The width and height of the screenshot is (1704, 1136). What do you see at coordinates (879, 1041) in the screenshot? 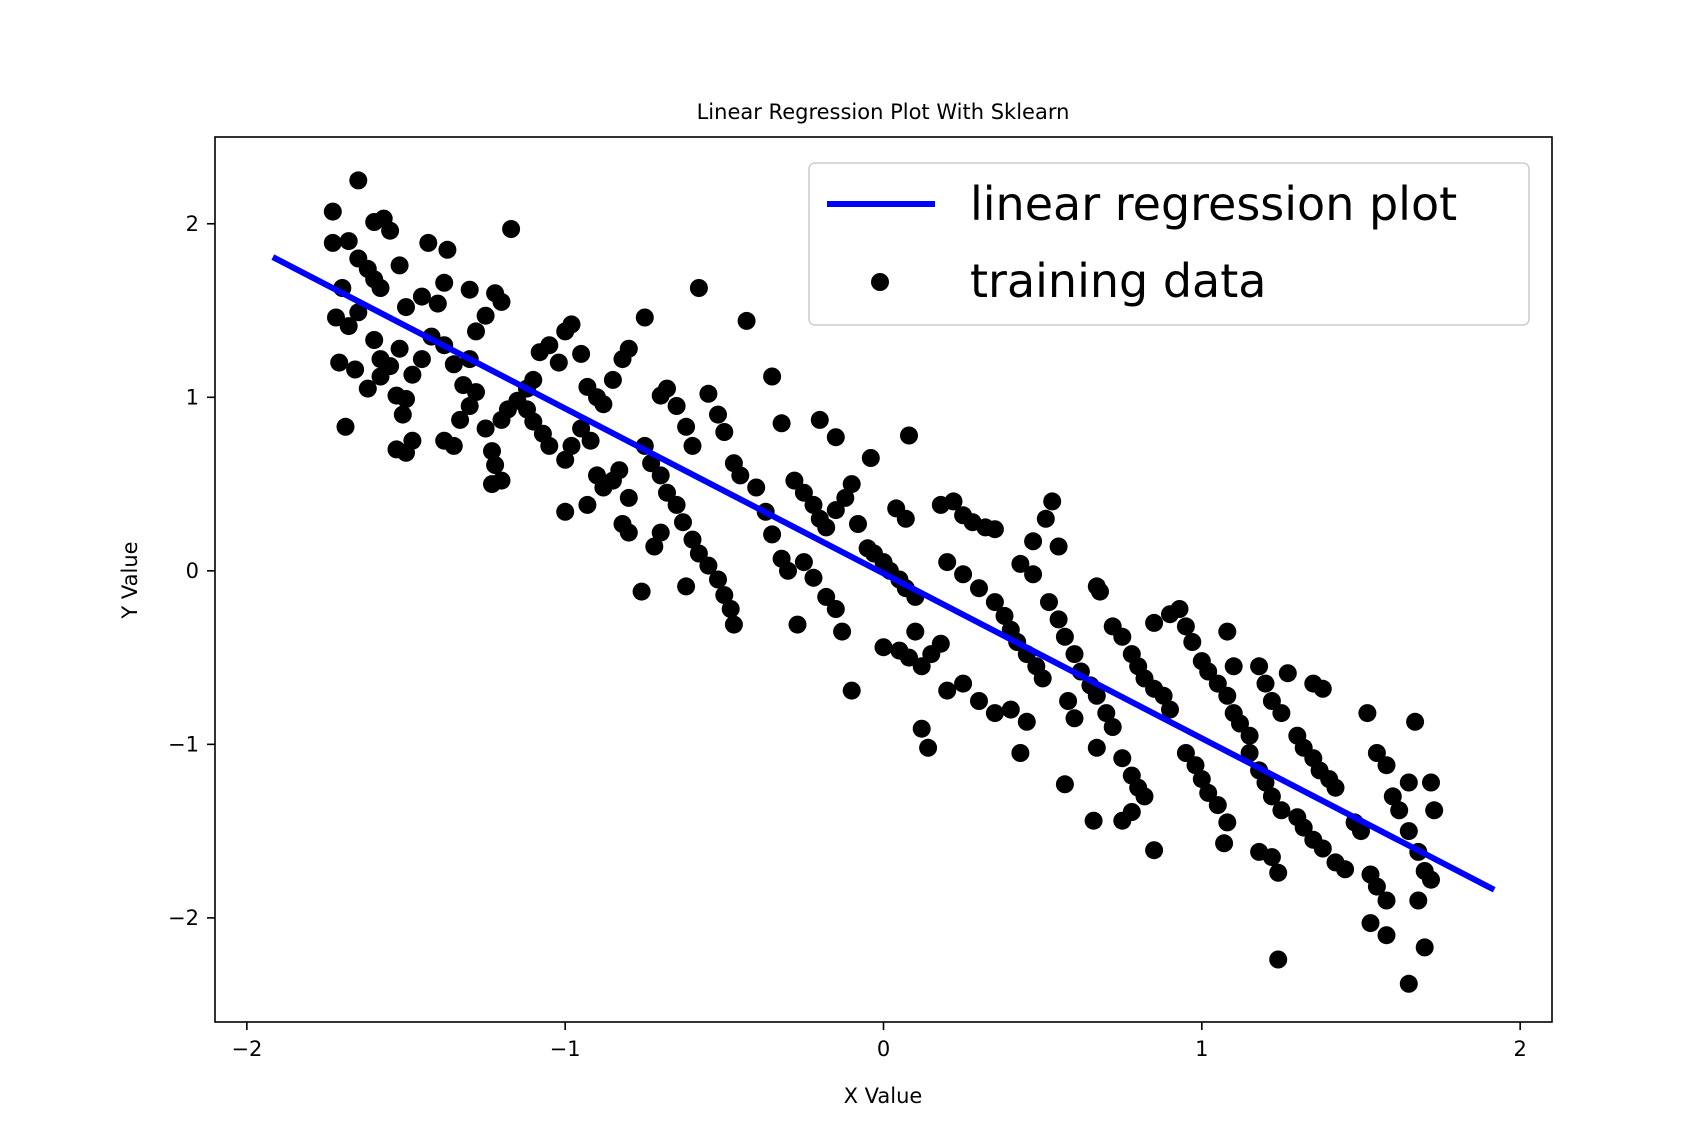
I see `x-ticks: −2 −1 0 1 2` at bounding box center [879, 1041].